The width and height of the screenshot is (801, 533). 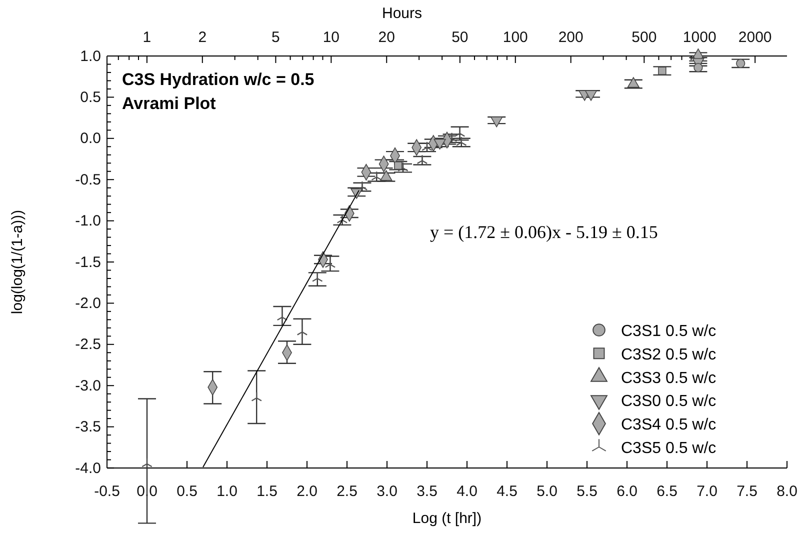 I want to click on y-tick-label: -4.0, so click(x=88, y=468).